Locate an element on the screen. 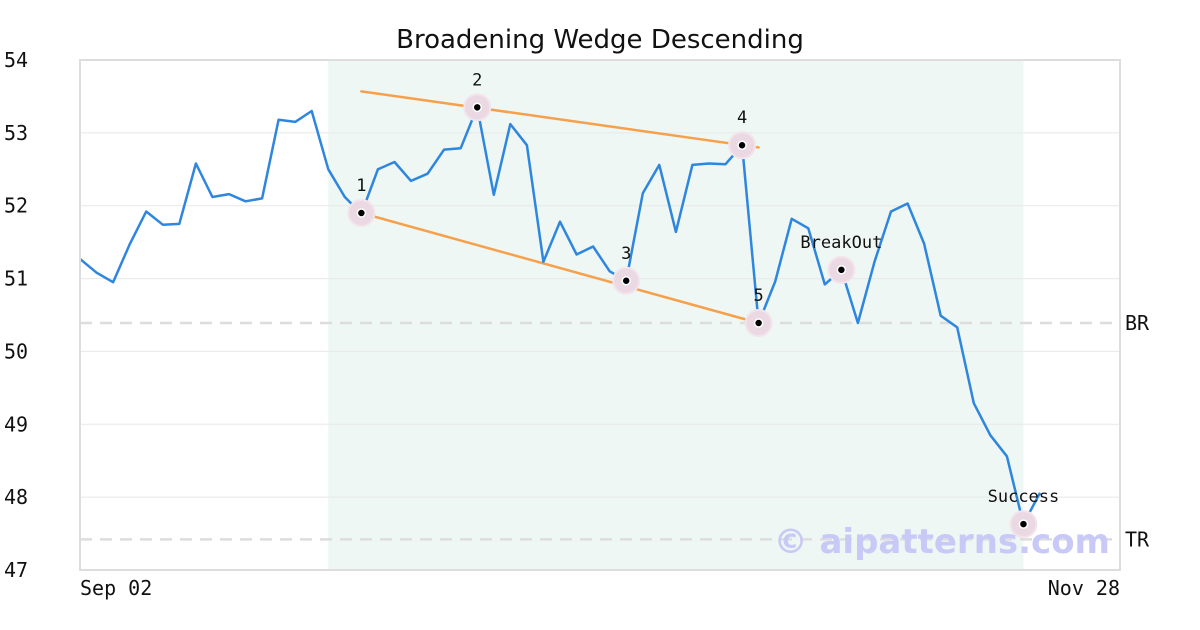 Image resolution: width=1200 pixels, height=630 pixels. x-tick-label: Sep 02 is located at coordinates (116, 588).